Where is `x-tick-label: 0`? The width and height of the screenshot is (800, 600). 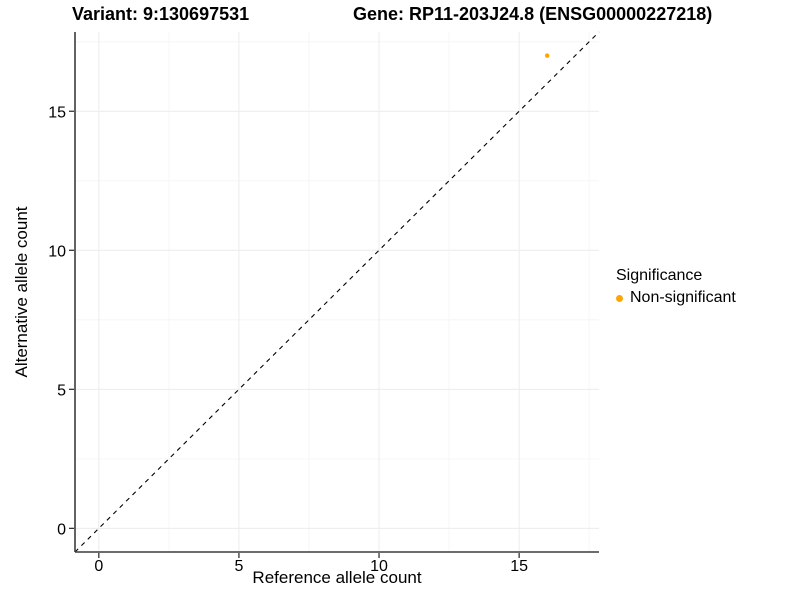 x-tick-label: 0 is located at coordinates (98, 566).